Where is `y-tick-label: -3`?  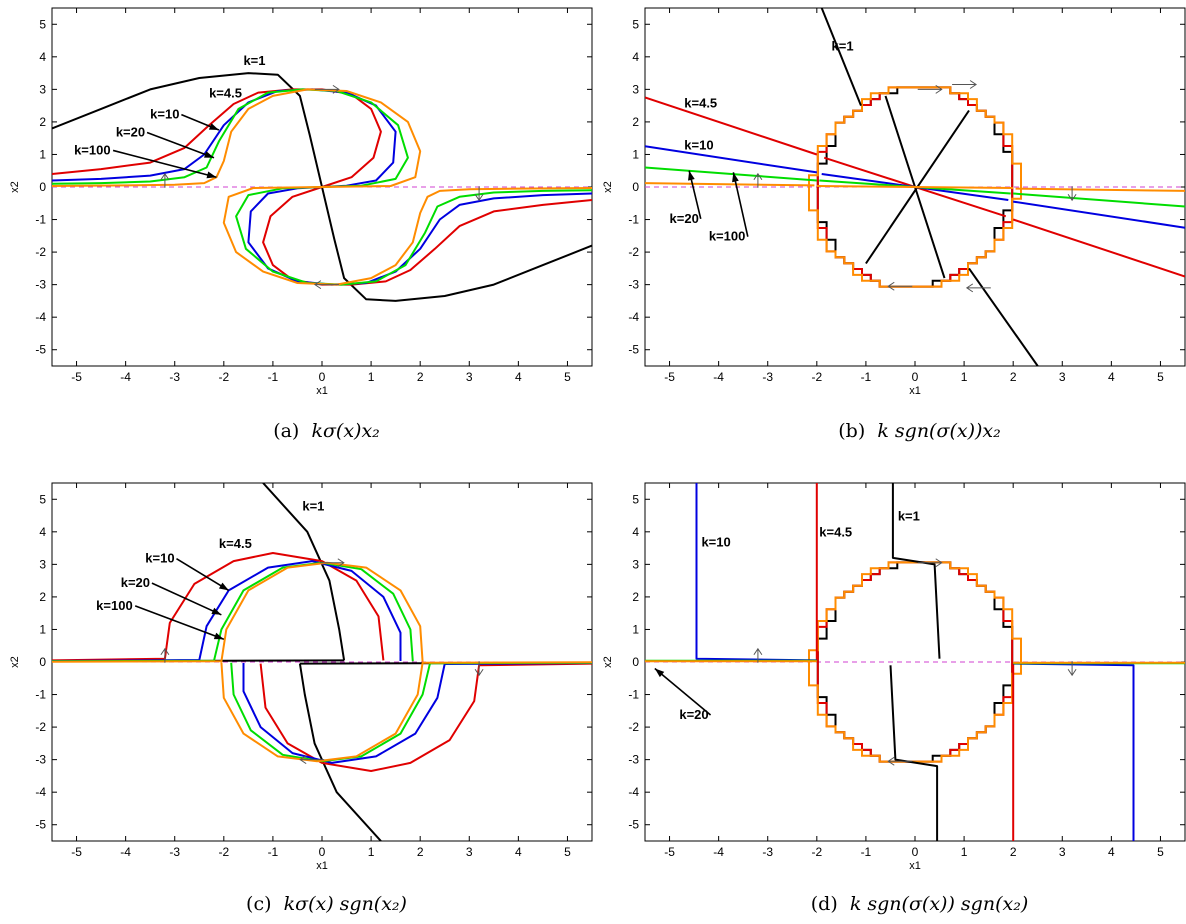
y-tick-label: -3 is located at coordinates (633, 285).